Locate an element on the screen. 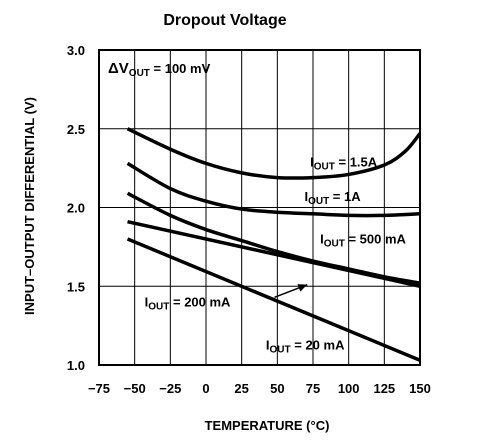 Image resolution: width=495 pixels, height=444 pixels. x-tick-label: 150 is located at coordinates (420, 388).